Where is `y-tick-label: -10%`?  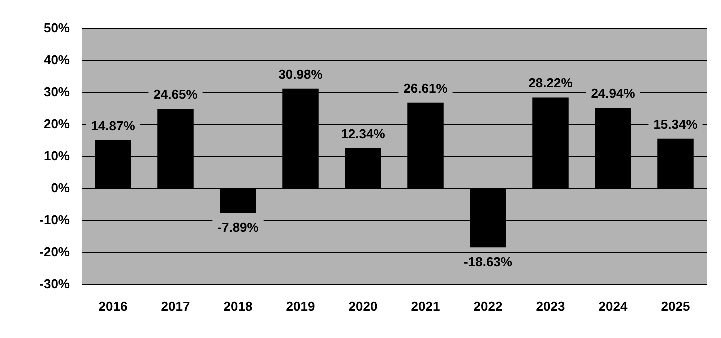 y-tick-label: -10% is located at coordinates (55, 220).